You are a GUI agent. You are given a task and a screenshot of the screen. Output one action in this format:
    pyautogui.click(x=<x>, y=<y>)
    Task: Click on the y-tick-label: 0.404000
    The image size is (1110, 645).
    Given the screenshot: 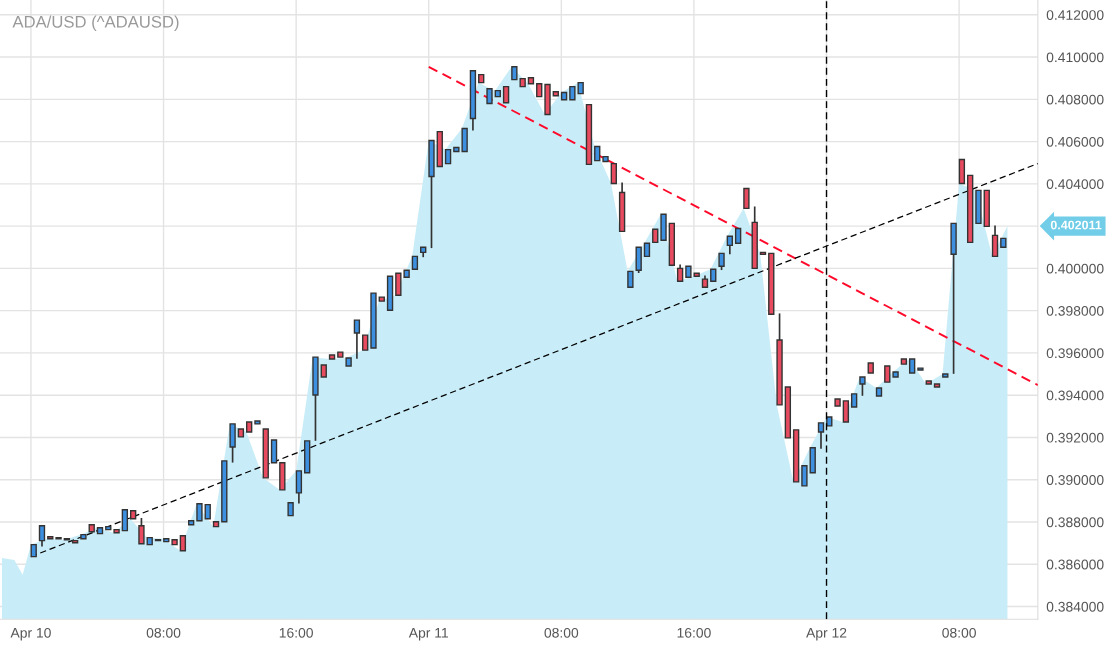 What is the action you would take?
    pyautogui.click(x=1075, y=184)
    